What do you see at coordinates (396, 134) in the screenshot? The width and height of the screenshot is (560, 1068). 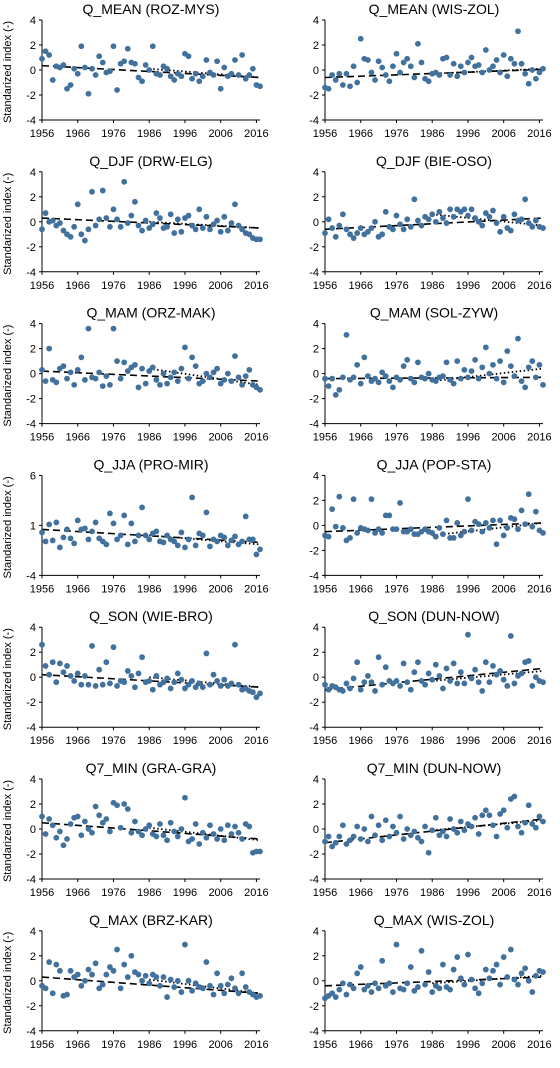 I see `x-tick-label: 1976` at bounding box center [396, 134].